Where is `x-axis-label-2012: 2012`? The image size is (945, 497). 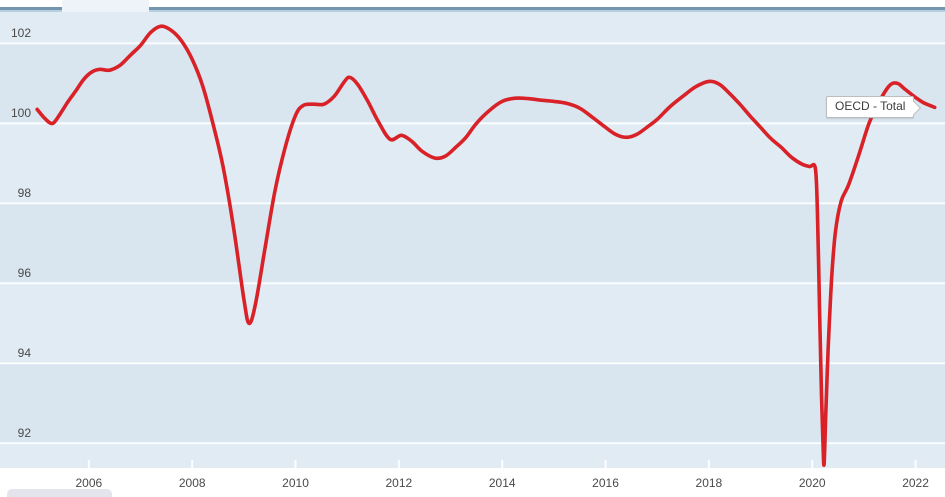 x-axis-label-2012: 2012 is located at coordinates (399, 483).